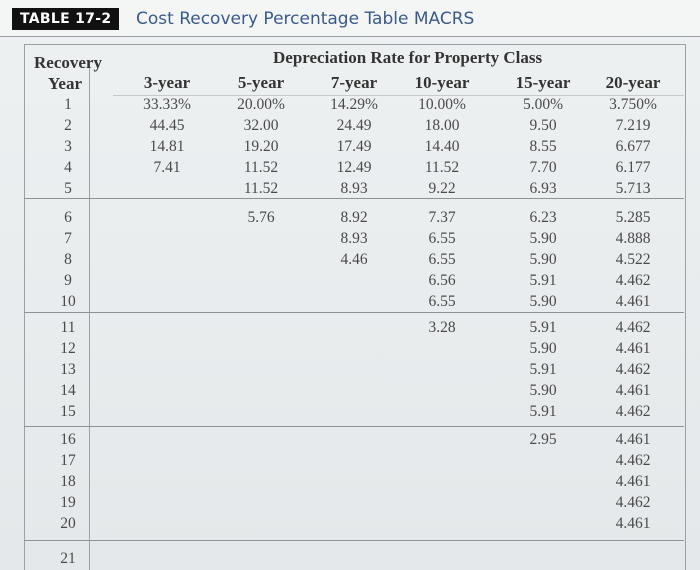 Image resolution: width=700 pixels, height=570 pixels. Describe the element at coordinates (68, 146) in the screenshot. I see `recovery-year-cell: 3` at that location.